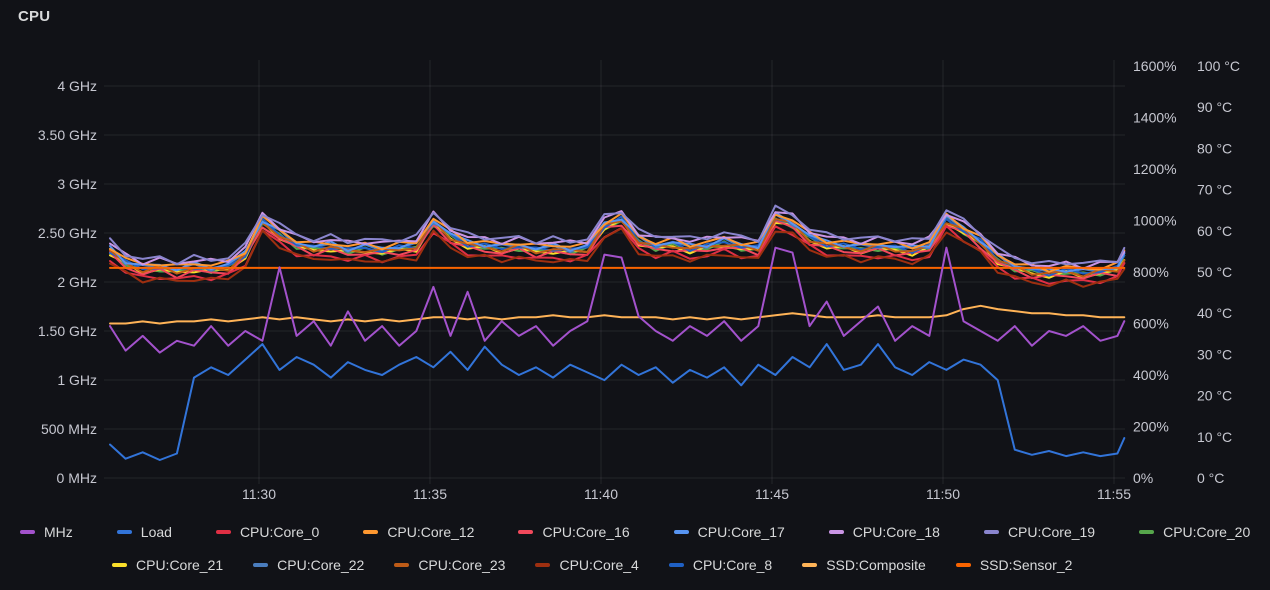 The height and width of the screenshot is (590, 1270). I want to click on y-axis-tick-temperature: 50 °C, so click(1214, 272).